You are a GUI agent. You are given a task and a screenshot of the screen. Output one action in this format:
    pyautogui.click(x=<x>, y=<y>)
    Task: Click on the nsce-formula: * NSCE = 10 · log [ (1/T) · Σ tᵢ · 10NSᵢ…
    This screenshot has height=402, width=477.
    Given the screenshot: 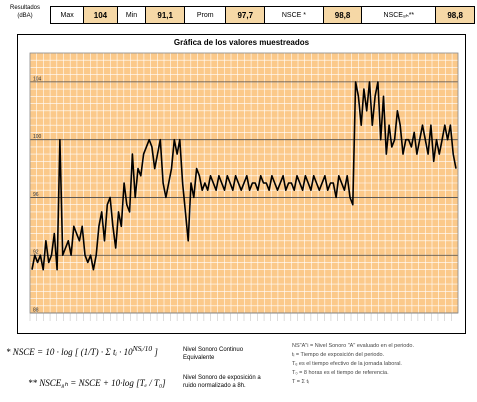 What is the action you would take?
    pyautogui.click(x=82, y=350)
    